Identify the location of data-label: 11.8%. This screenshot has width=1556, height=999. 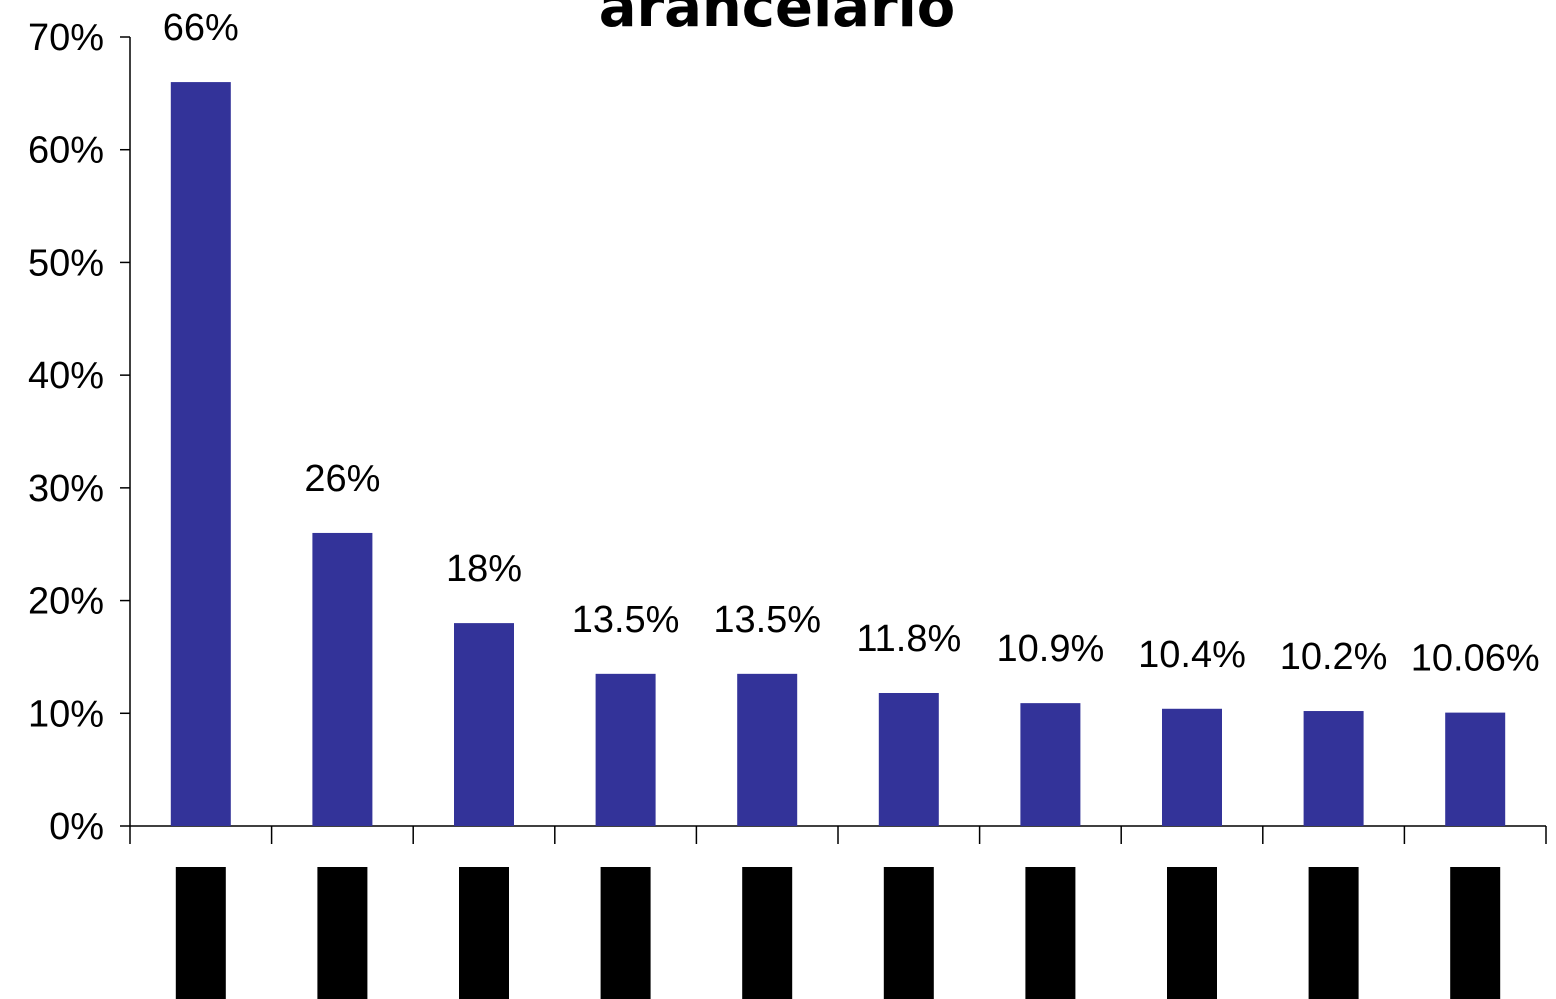
(908, 639).